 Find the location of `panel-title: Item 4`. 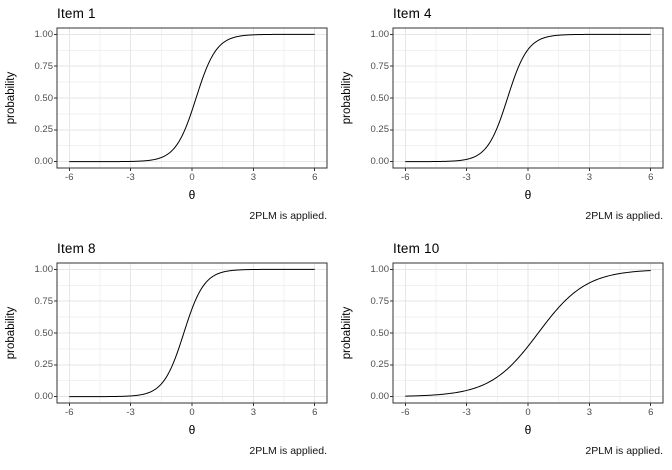

panel-title: Item 4 is located at coordinates (412, 13).